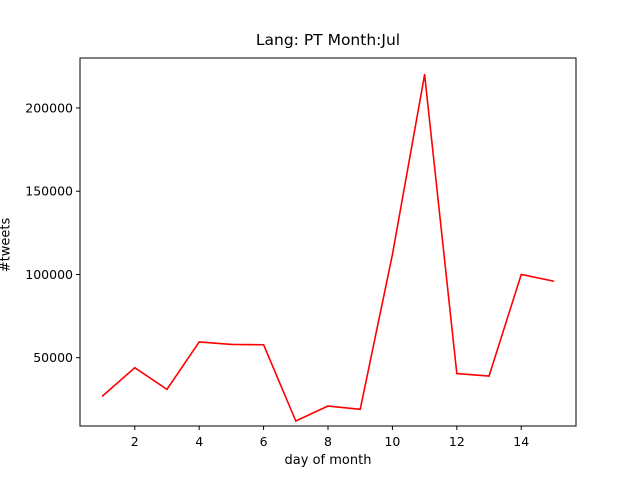 This screenshot has width=640, height=480. What do you see at coordinates (392, 441) in the screenshot?
I see `x-tick-label: 10` at bounding box center [392, 441].